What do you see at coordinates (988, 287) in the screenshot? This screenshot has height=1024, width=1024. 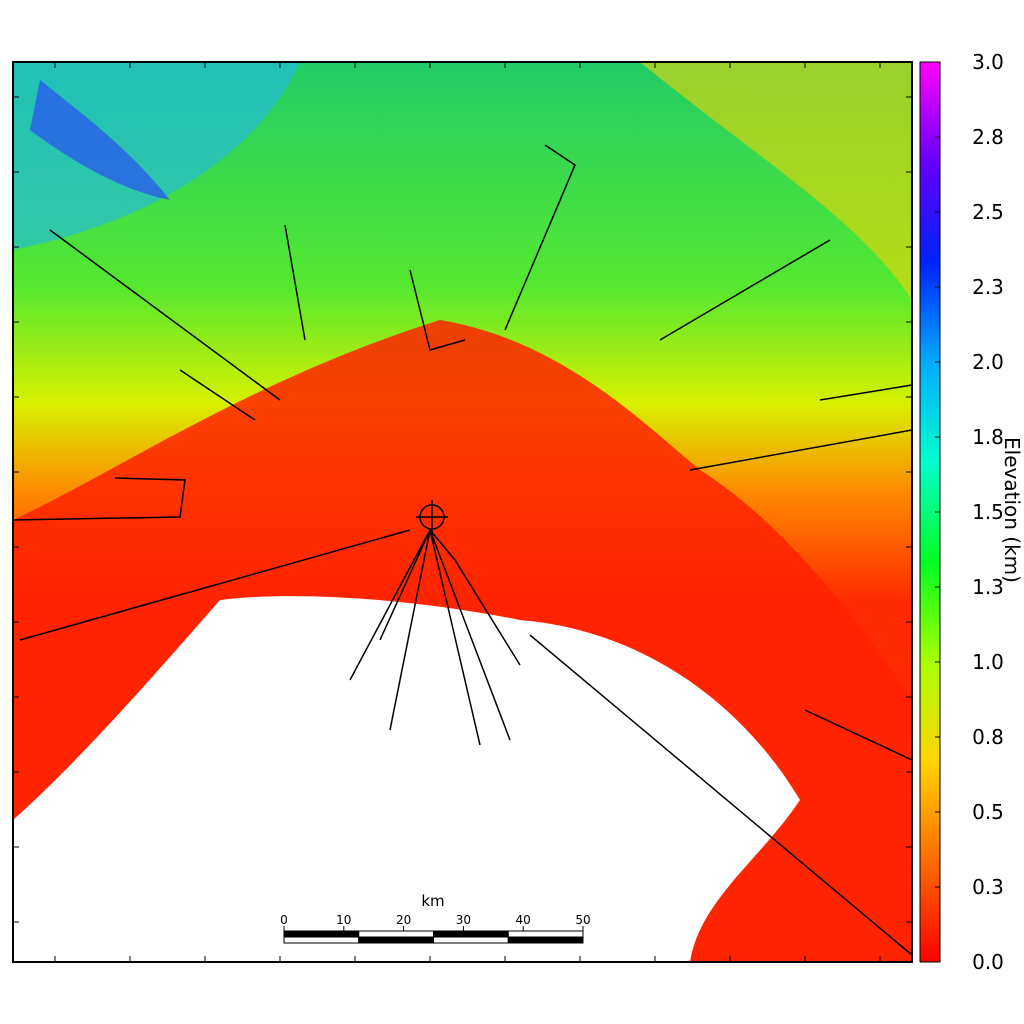 I see `colorbar-tick-label: 2.3` at bounding box center [988, 287].